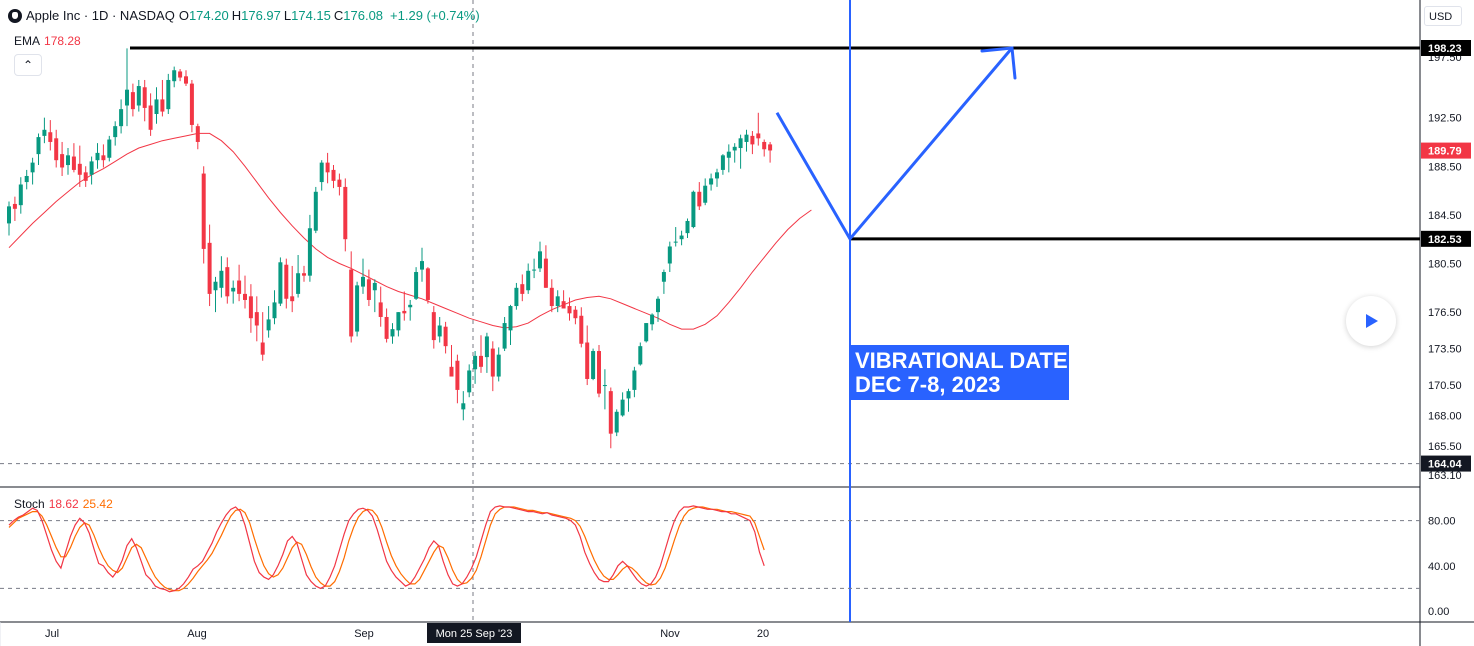 The width and height of the screenshot is (1474, 646). I want to click on time-tick-label: Nov, so click(670, 634).